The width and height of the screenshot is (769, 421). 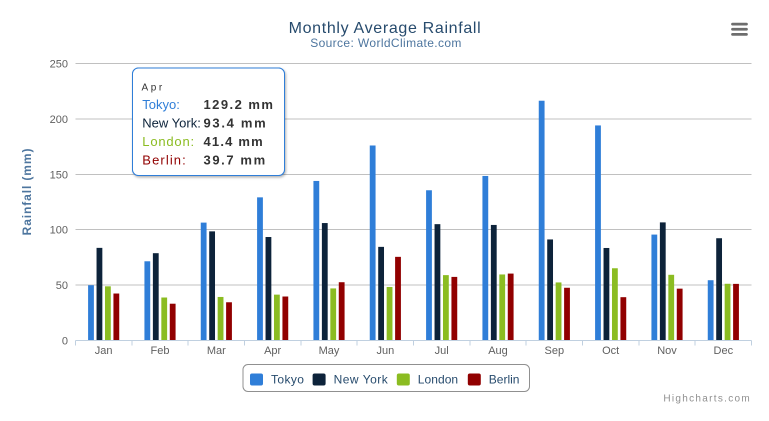 I want to click on svg-text: New York:, so click(x=171, y=123).